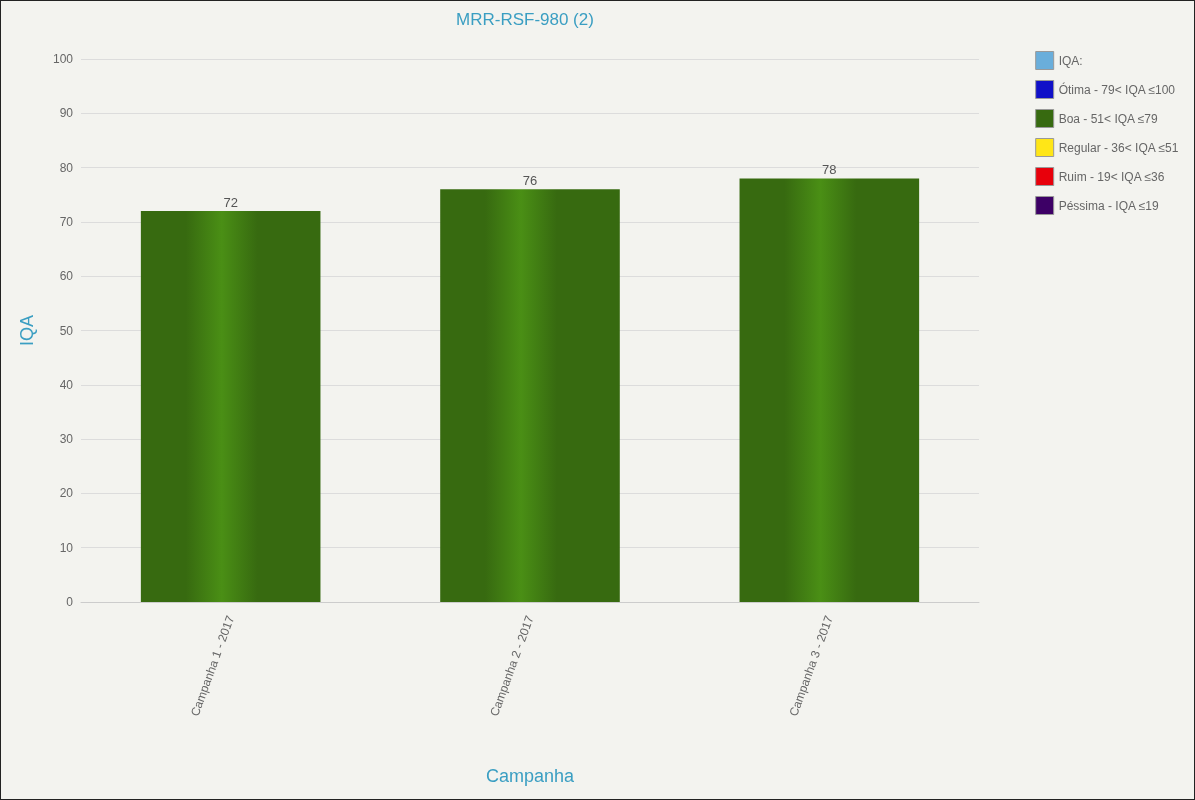 The height and width of the screenshot is (800, 1195). I want to click on data-label: 72, so click(230, 203).